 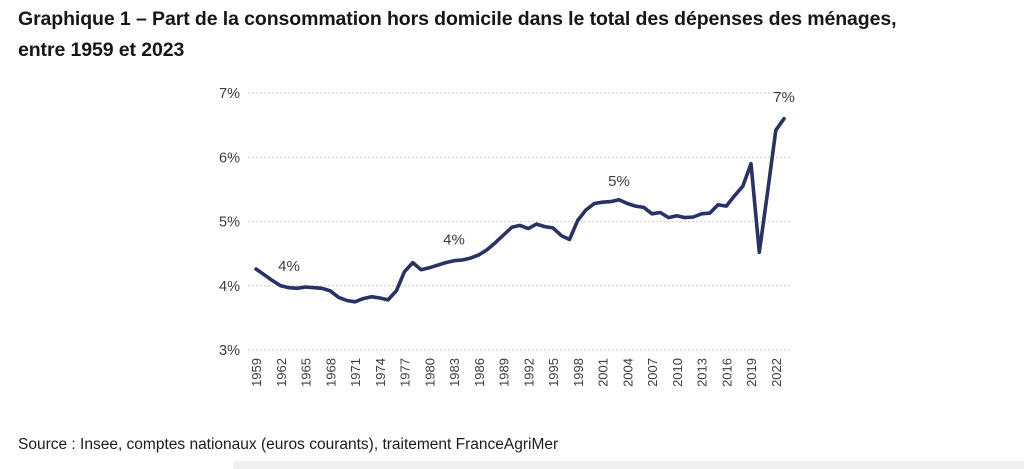 What do you see at coordinates (229, 158) in the screenshot?
I see `y-axis-label: 6%` at bounding box center [229, 158].